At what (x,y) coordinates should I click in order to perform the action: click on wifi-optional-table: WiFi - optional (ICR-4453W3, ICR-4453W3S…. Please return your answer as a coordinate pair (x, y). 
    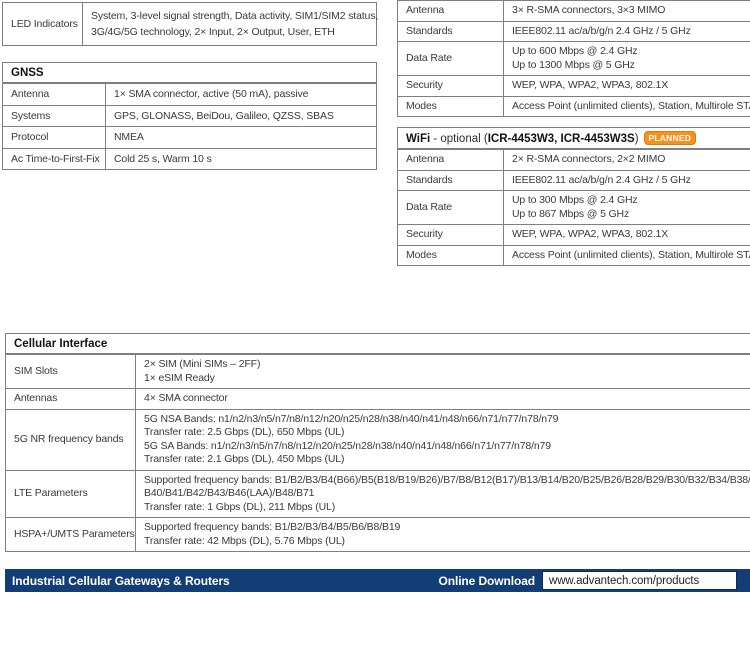
    Looking at the image, I should click on (573, 196).